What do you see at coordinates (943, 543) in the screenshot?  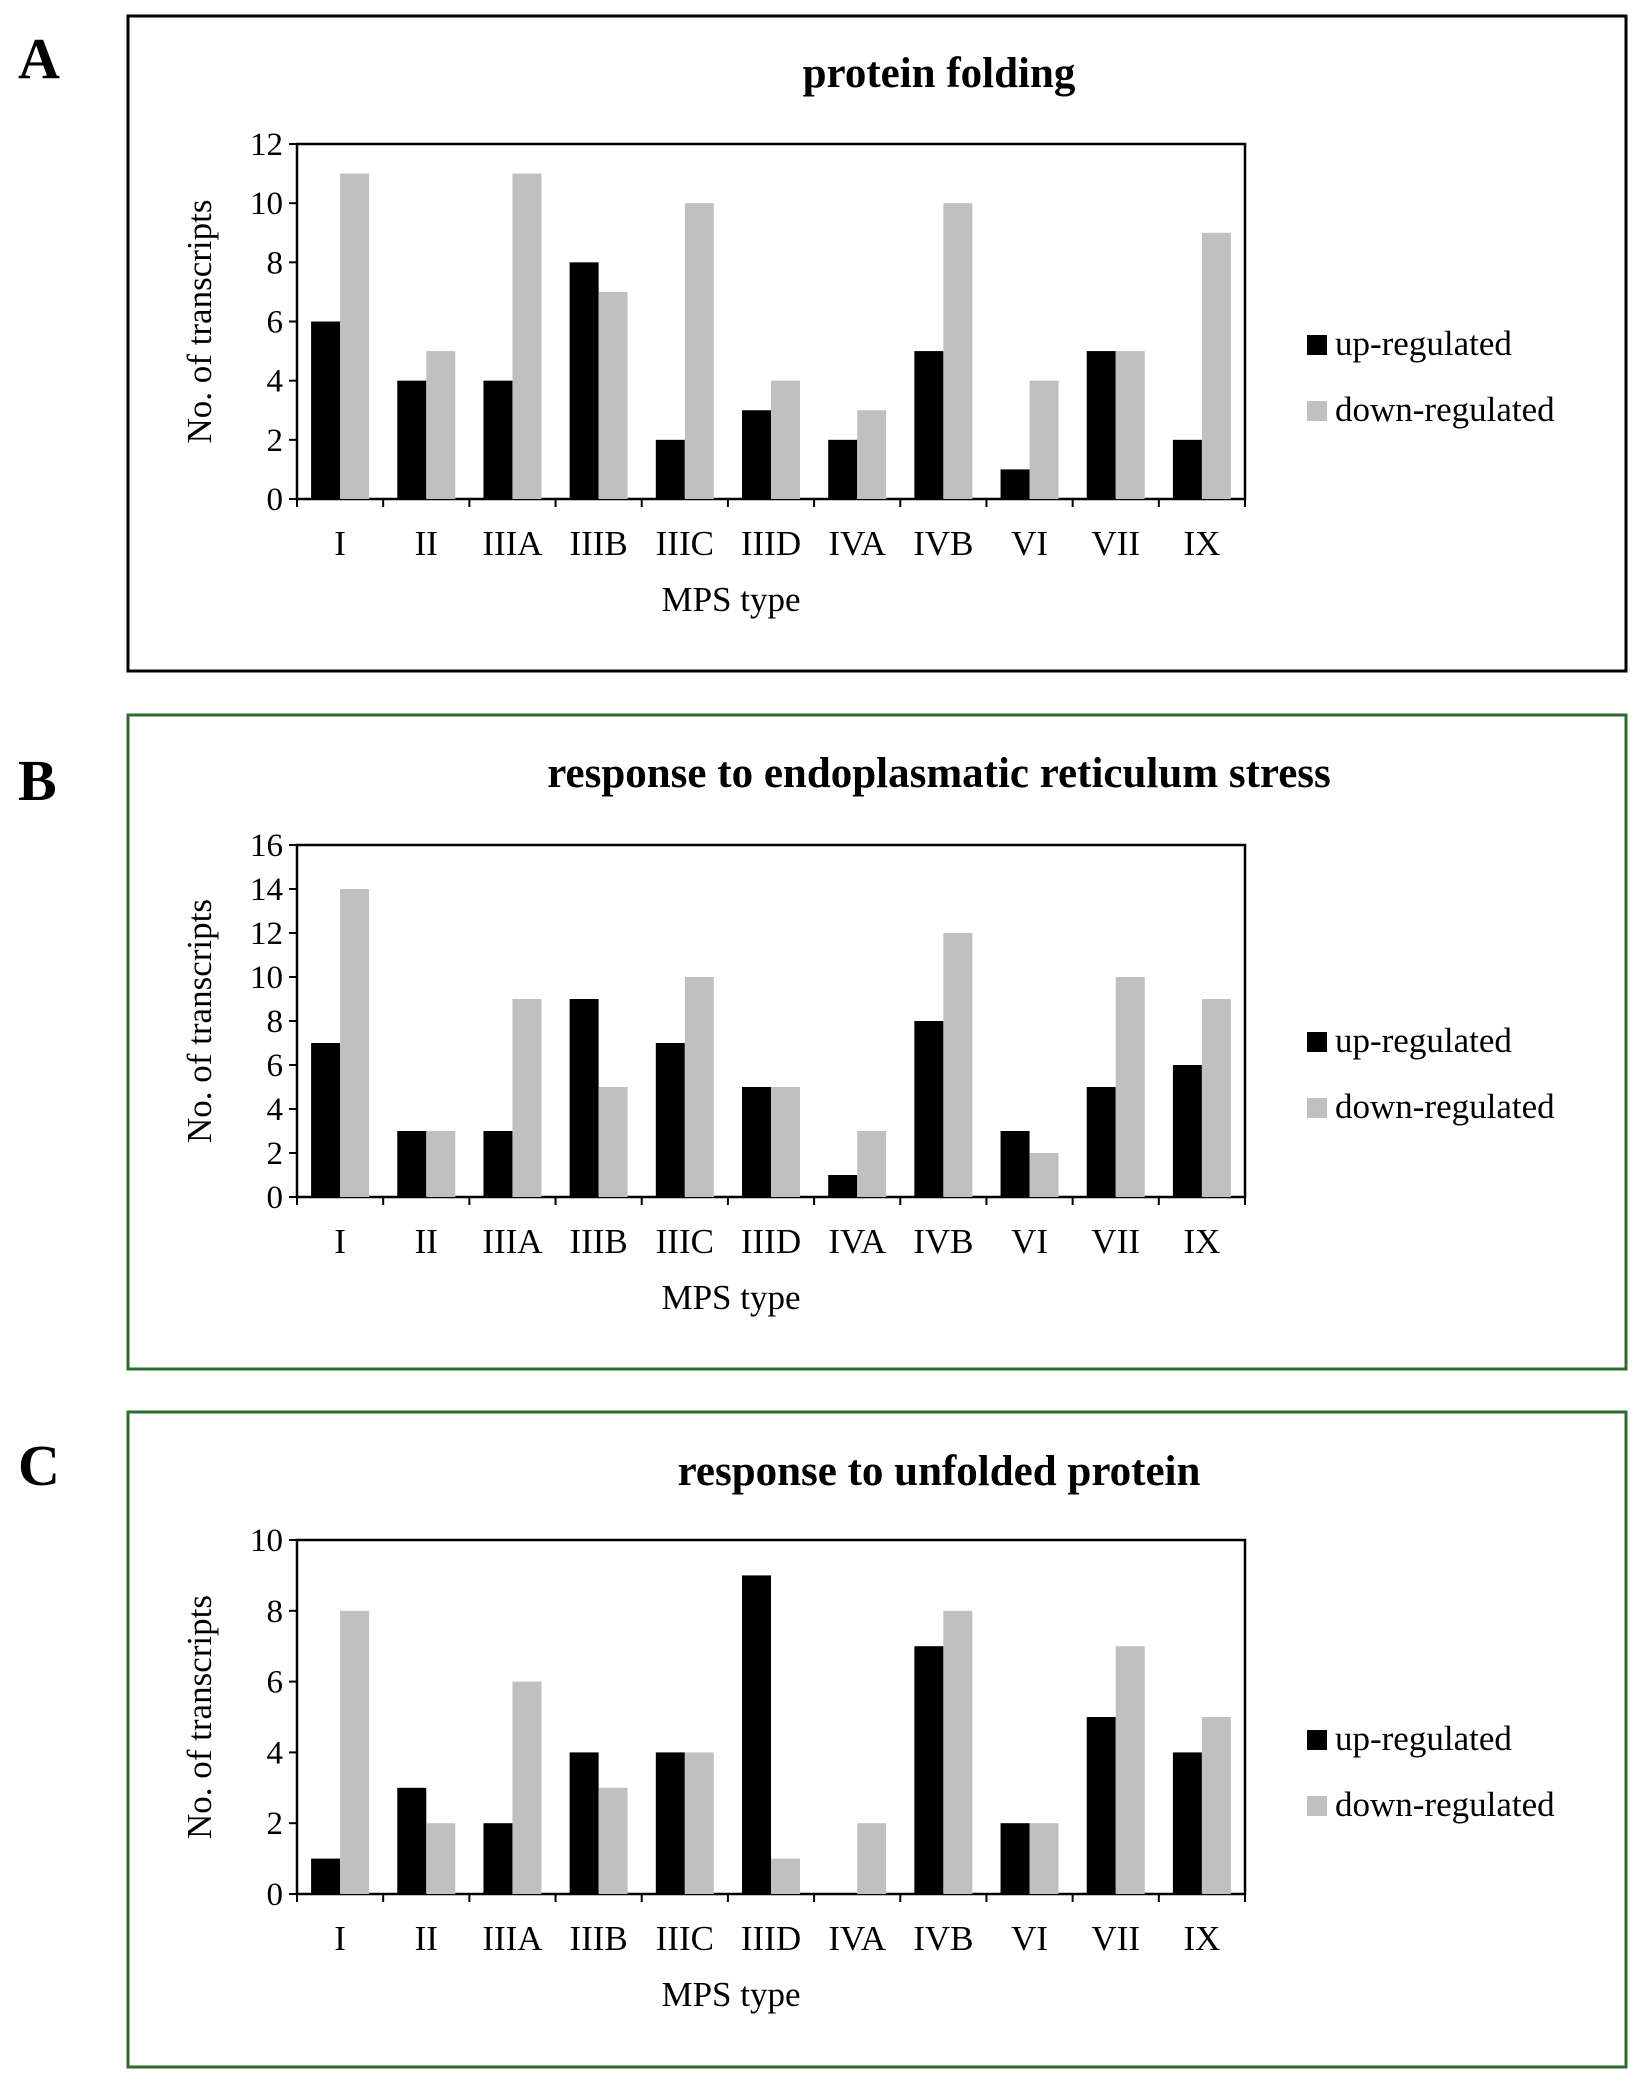 I see `x-tick-label: IVB` at bounding box center [943, 543].